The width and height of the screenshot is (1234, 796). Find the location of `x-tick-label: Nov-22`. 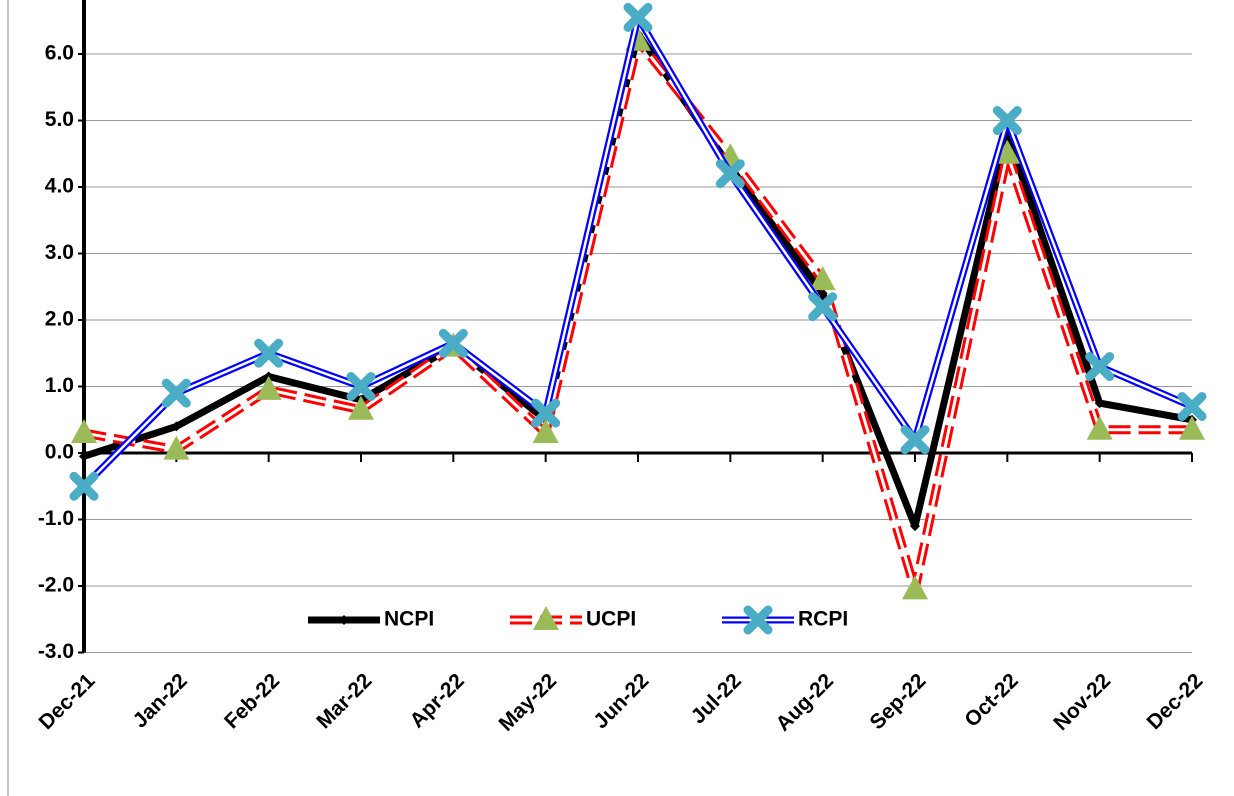

x-tick-label: Nov-22 is located at coordinates (1082, 702).